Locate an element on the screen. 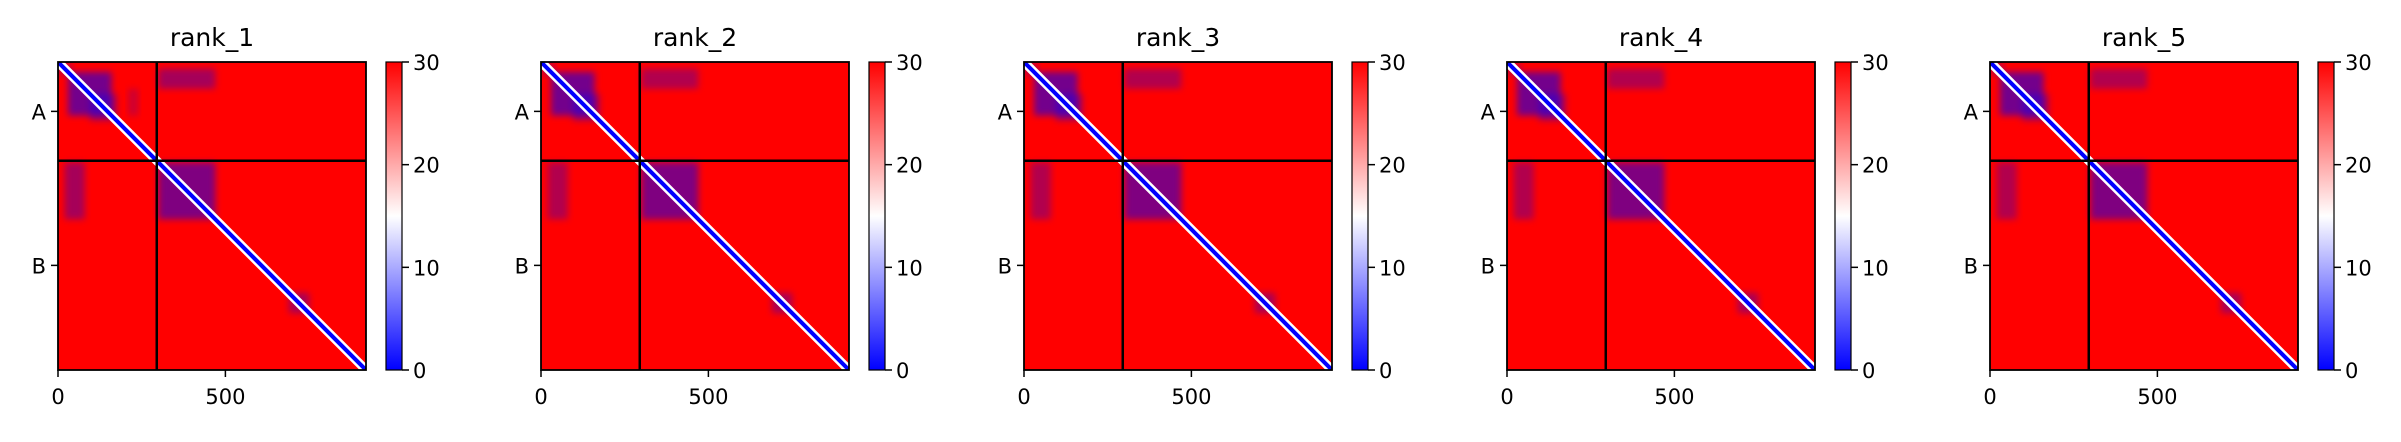 The image size is (2401, 442). panel-3: rank_3 0 500 A B 0 10 20 30 is located at coordinates (1202, 216).